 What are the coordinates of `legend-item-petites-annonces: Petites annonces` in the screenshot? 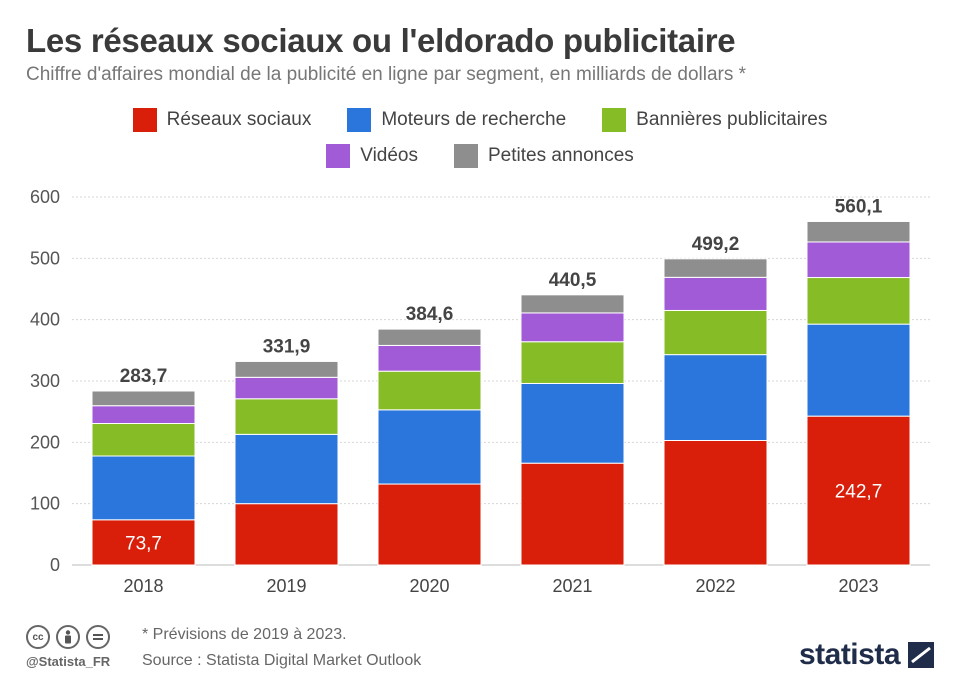 It's located at (544, 156).